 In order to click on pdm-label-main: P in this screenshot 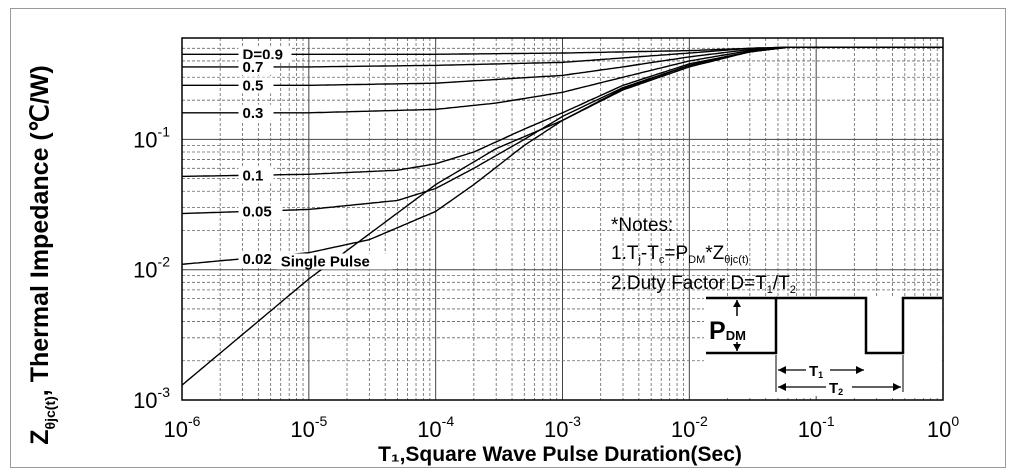, I will do `click(717, 331)`.